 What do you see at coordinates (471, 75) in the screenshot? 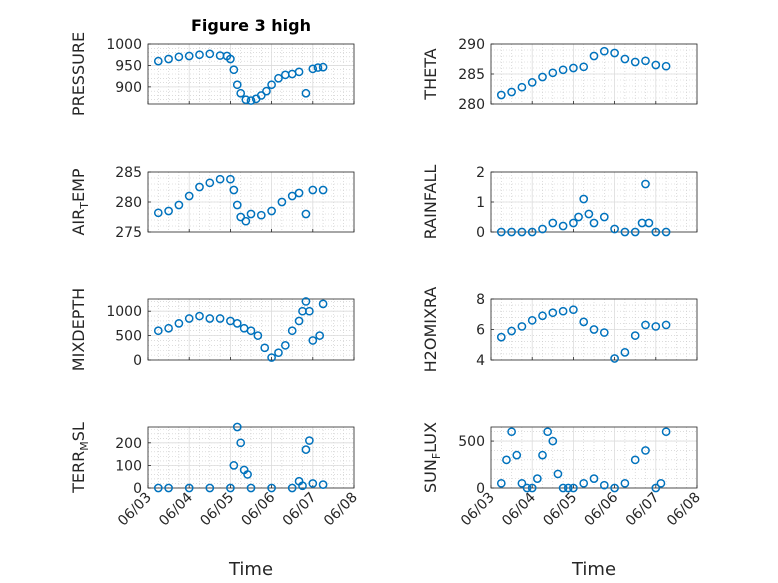
I see `y-tick-label: 285` at bounding box center [471, 75].